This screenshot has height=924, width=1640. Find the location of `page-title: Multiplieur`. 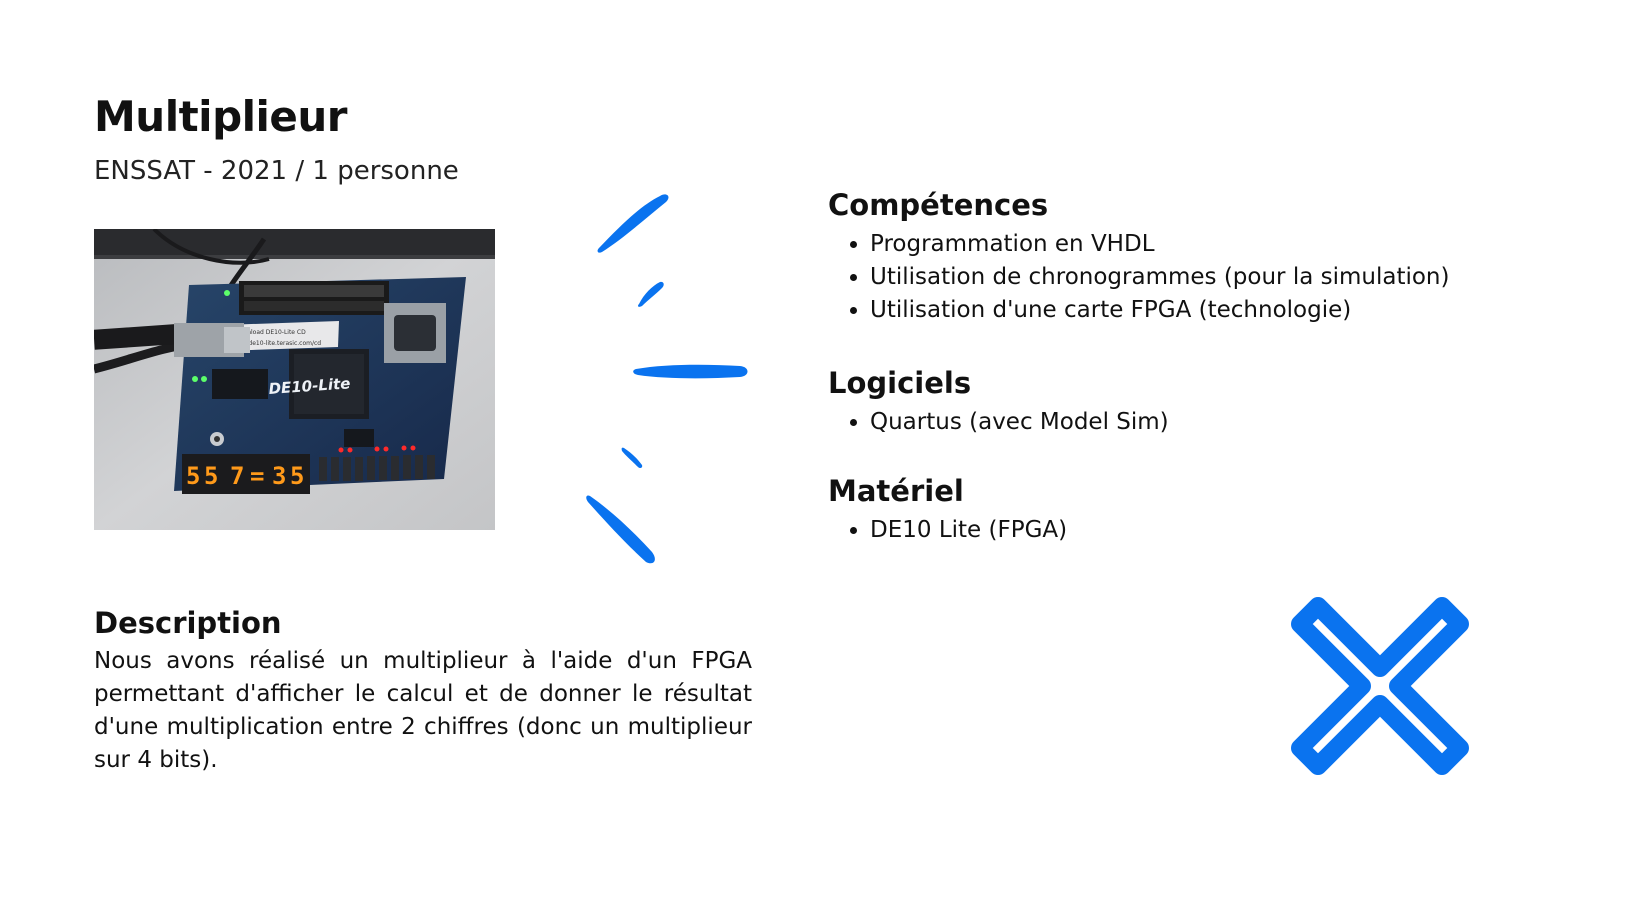

page-title: Multiplieur is located at coordinates (221, 116).